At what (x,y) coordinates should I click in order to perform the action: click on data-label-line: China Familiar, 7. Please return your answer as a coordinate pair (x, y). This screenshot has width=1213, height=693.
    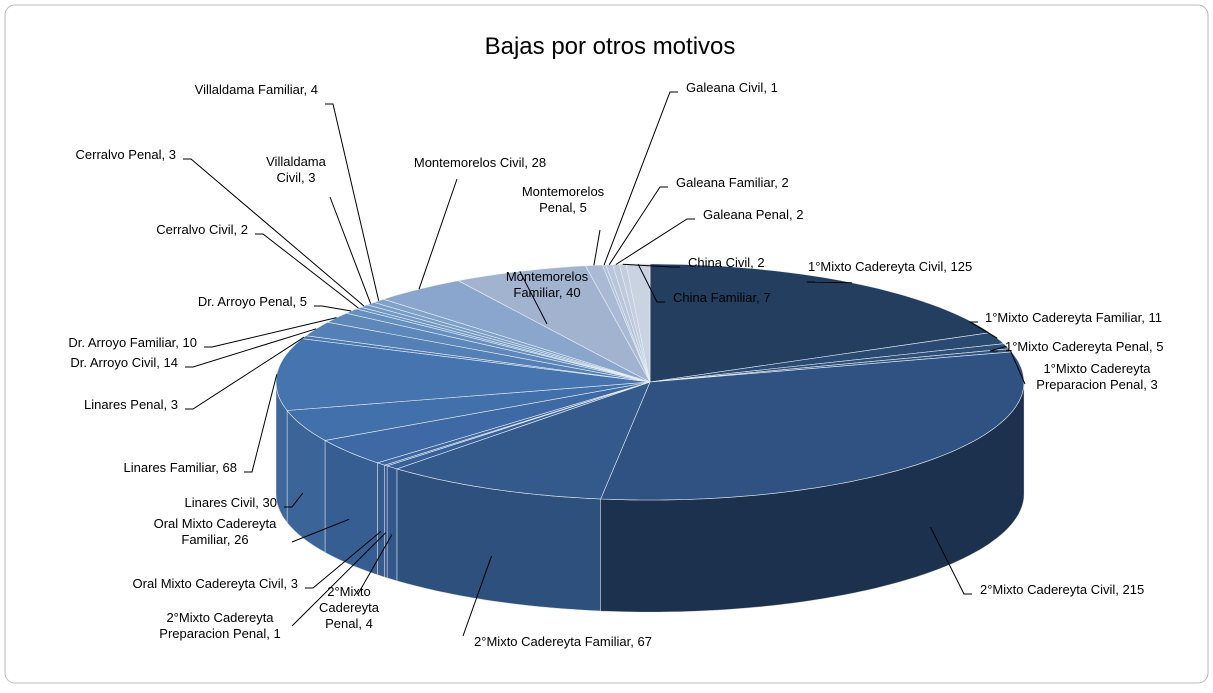
    Looking at the image, I should click on (722, 297).